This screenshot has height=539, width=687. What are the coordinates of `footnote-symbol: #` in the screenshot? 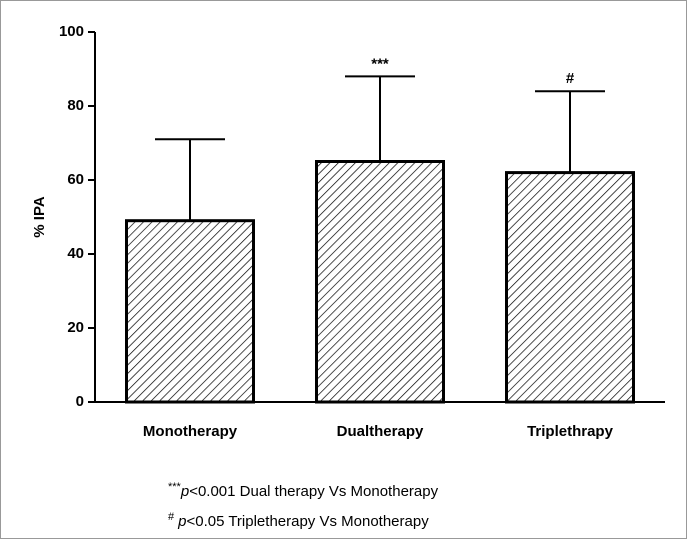 It's located at (171, 517).